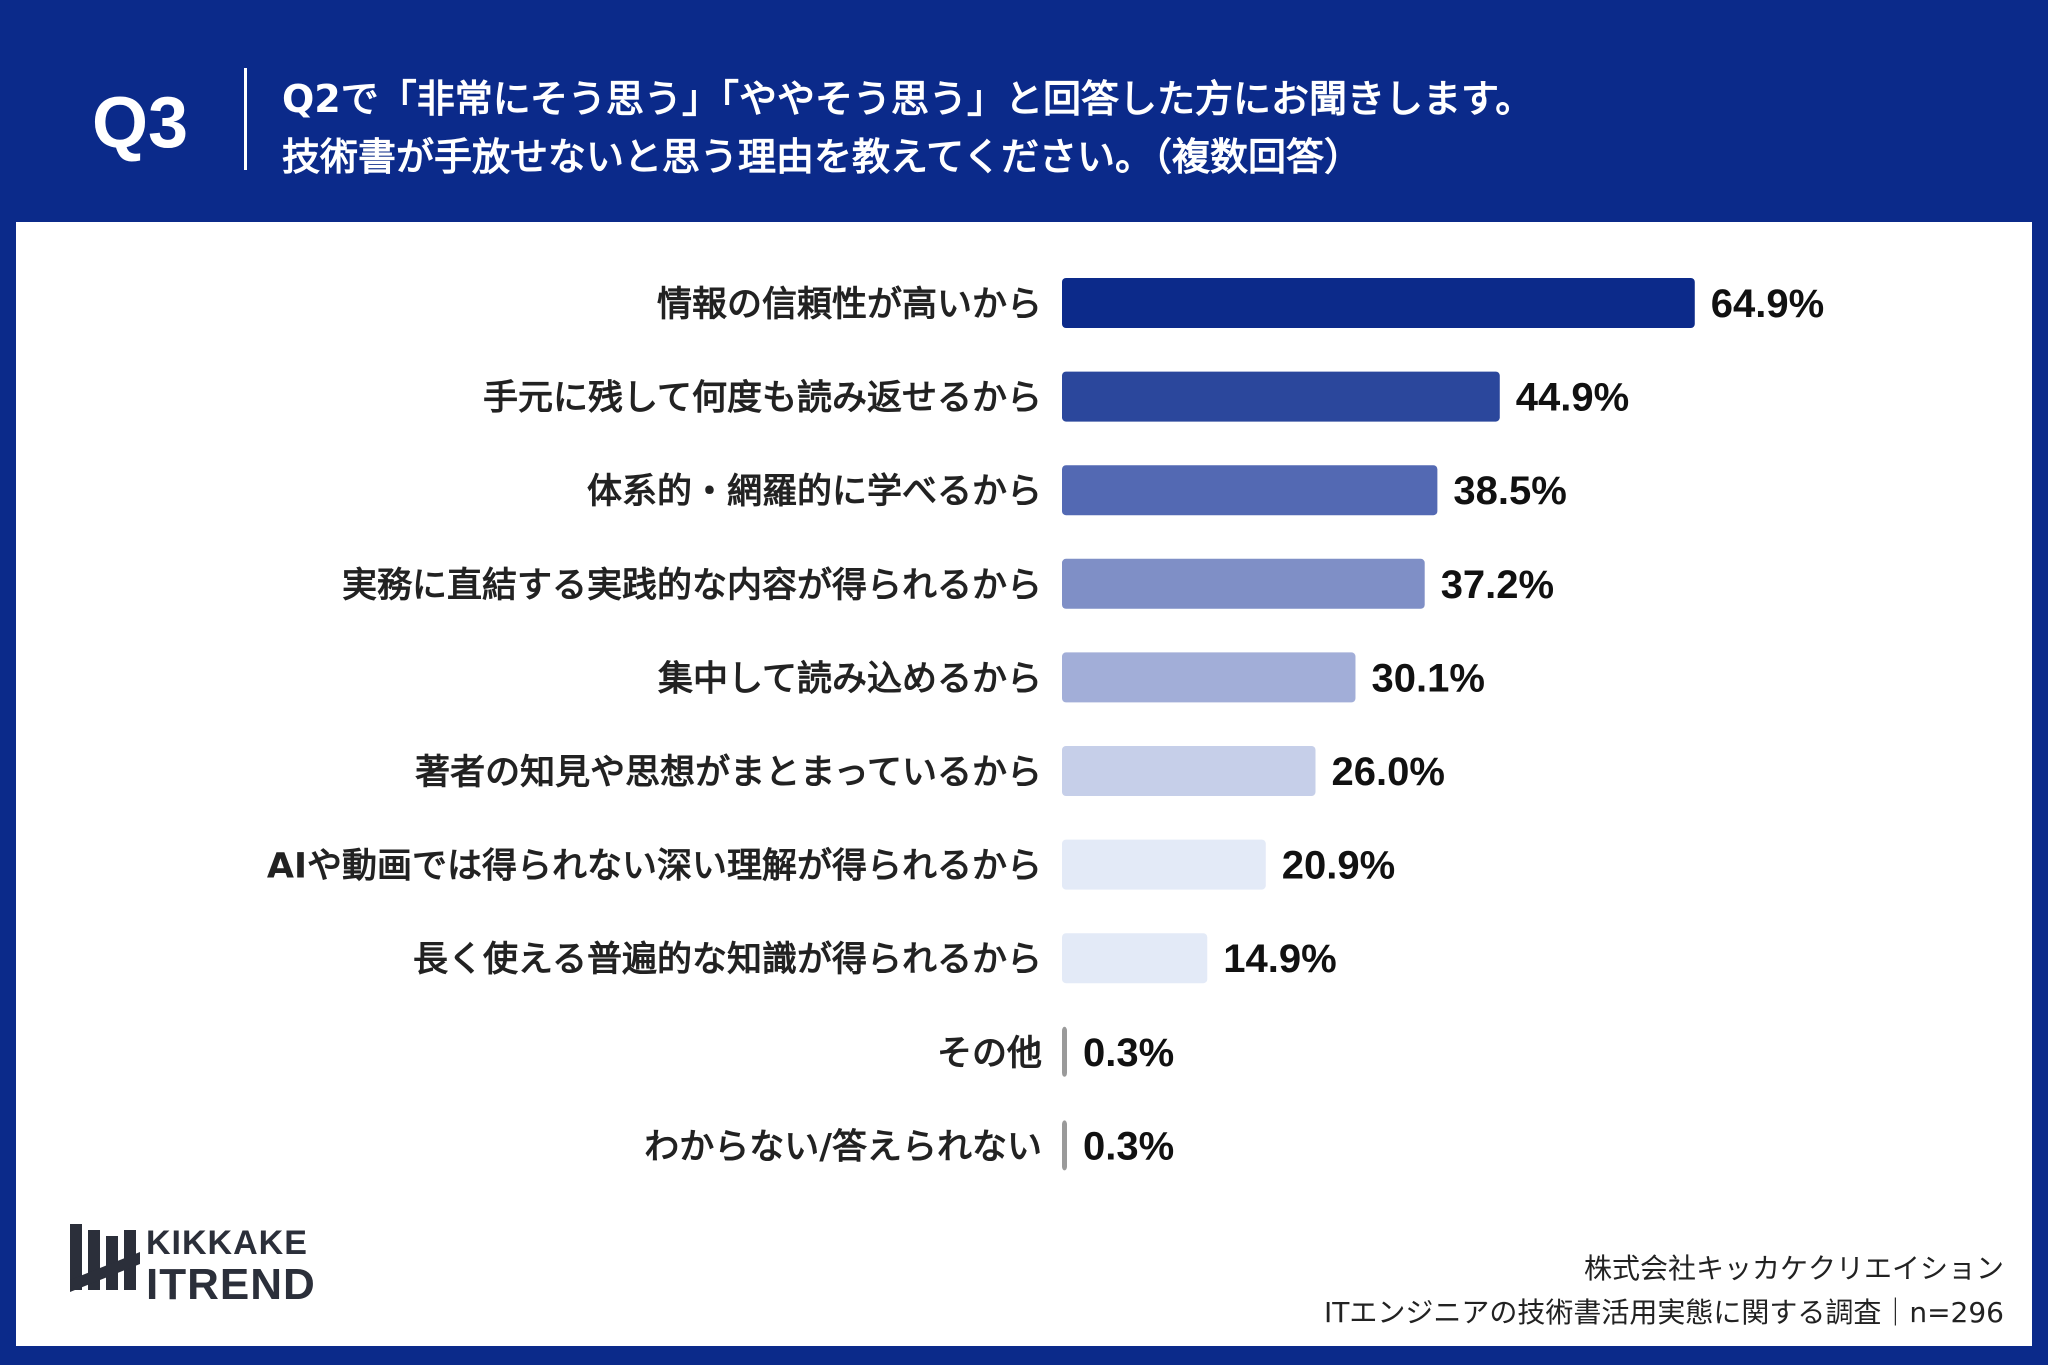 The width and height of the screenshot is (2048, 1365). Describe the element at coordinates (227, 1243) in the screenshot. I see `logo-line-1: KIKKAKE` at that location.